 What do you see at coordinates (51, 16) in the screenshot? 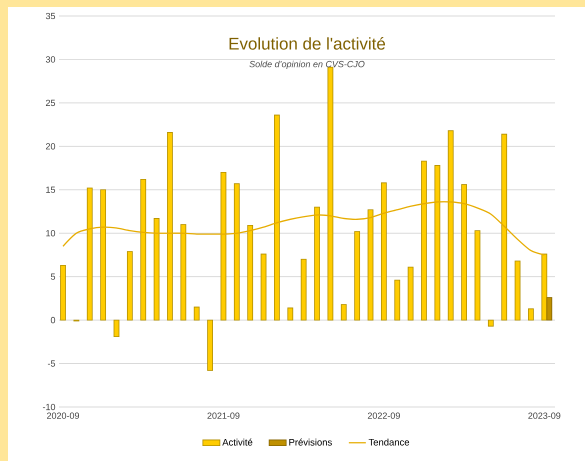
I see `y-tick-label: 35` at bounding box center [51, 16].